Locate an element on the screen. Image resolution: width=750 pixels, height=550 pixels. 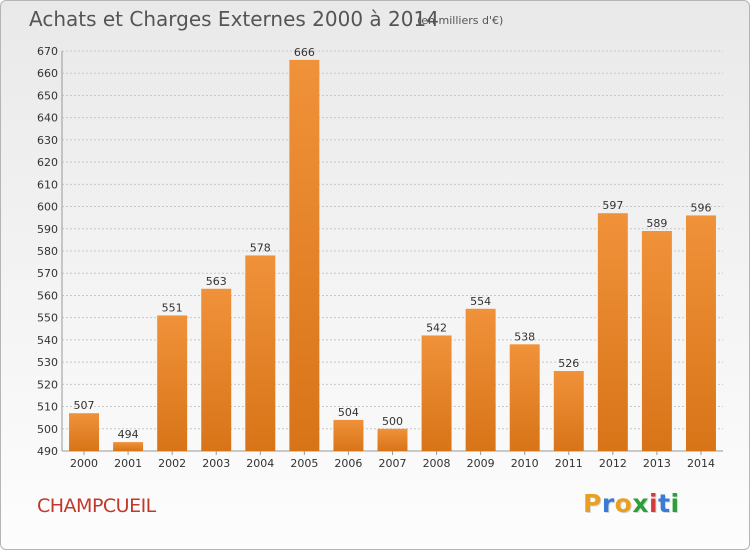
bar-value-label: 596 is located at coordinates (700, 207).